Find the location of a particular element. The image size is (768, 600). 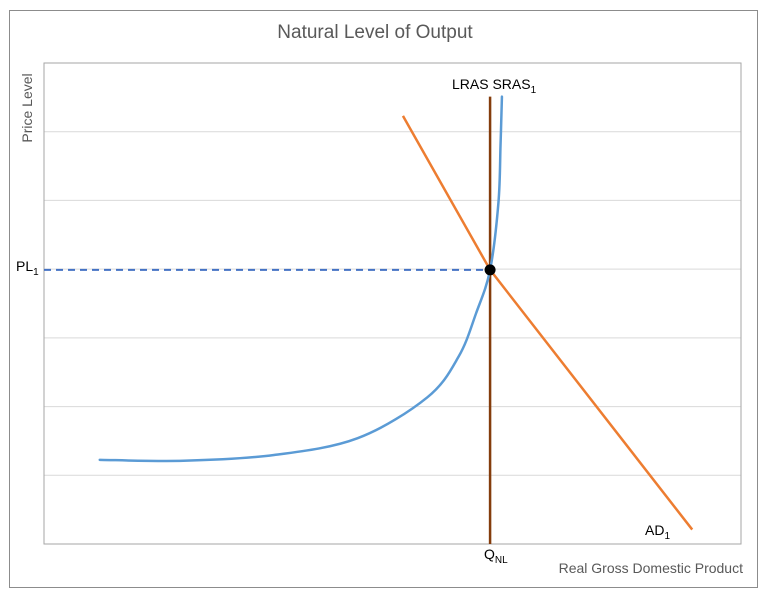

pl-text: PL is located at coordinates (24, 266).